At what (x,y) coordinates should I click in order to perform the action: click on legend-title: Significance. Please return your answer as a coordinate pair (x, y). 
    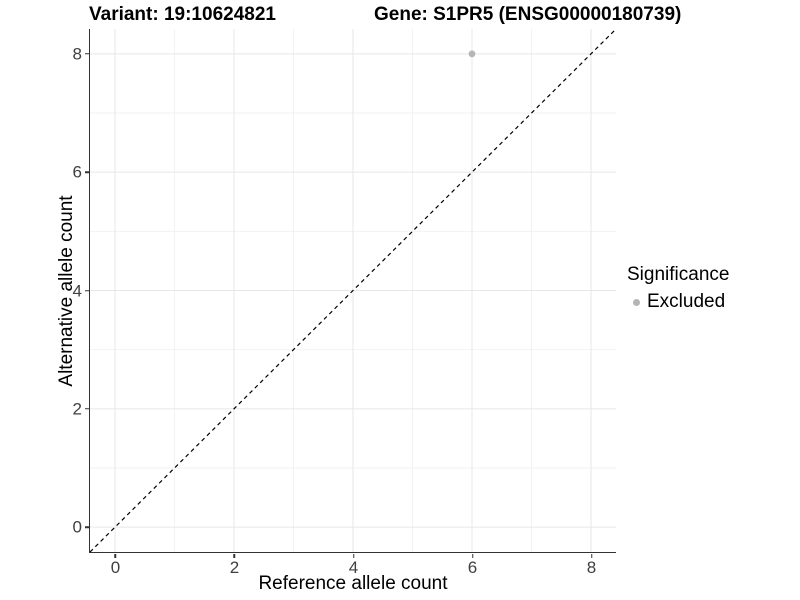
    Looking at the image, I should click on (678, 274).